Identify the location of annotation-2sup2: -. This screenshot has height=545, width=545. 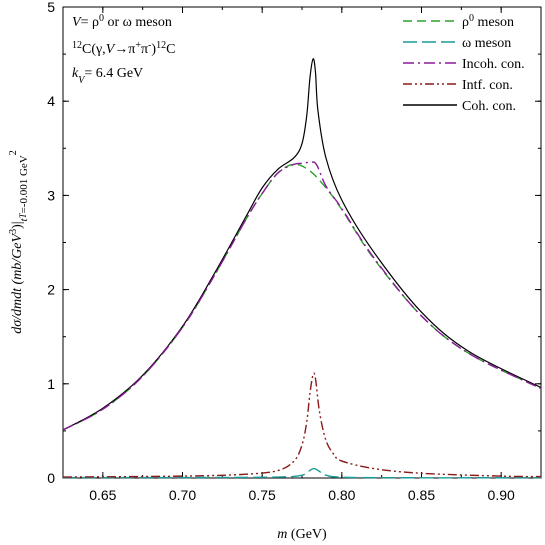
(149, 45).